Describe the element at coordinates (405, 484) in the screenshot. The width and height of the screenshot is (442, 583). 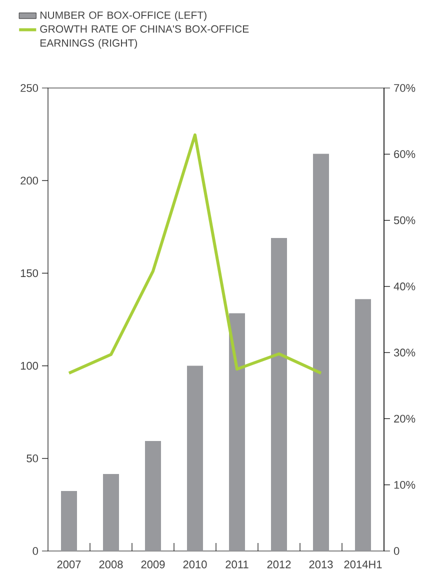
I see `y2-tick-label: 10%` at that location.